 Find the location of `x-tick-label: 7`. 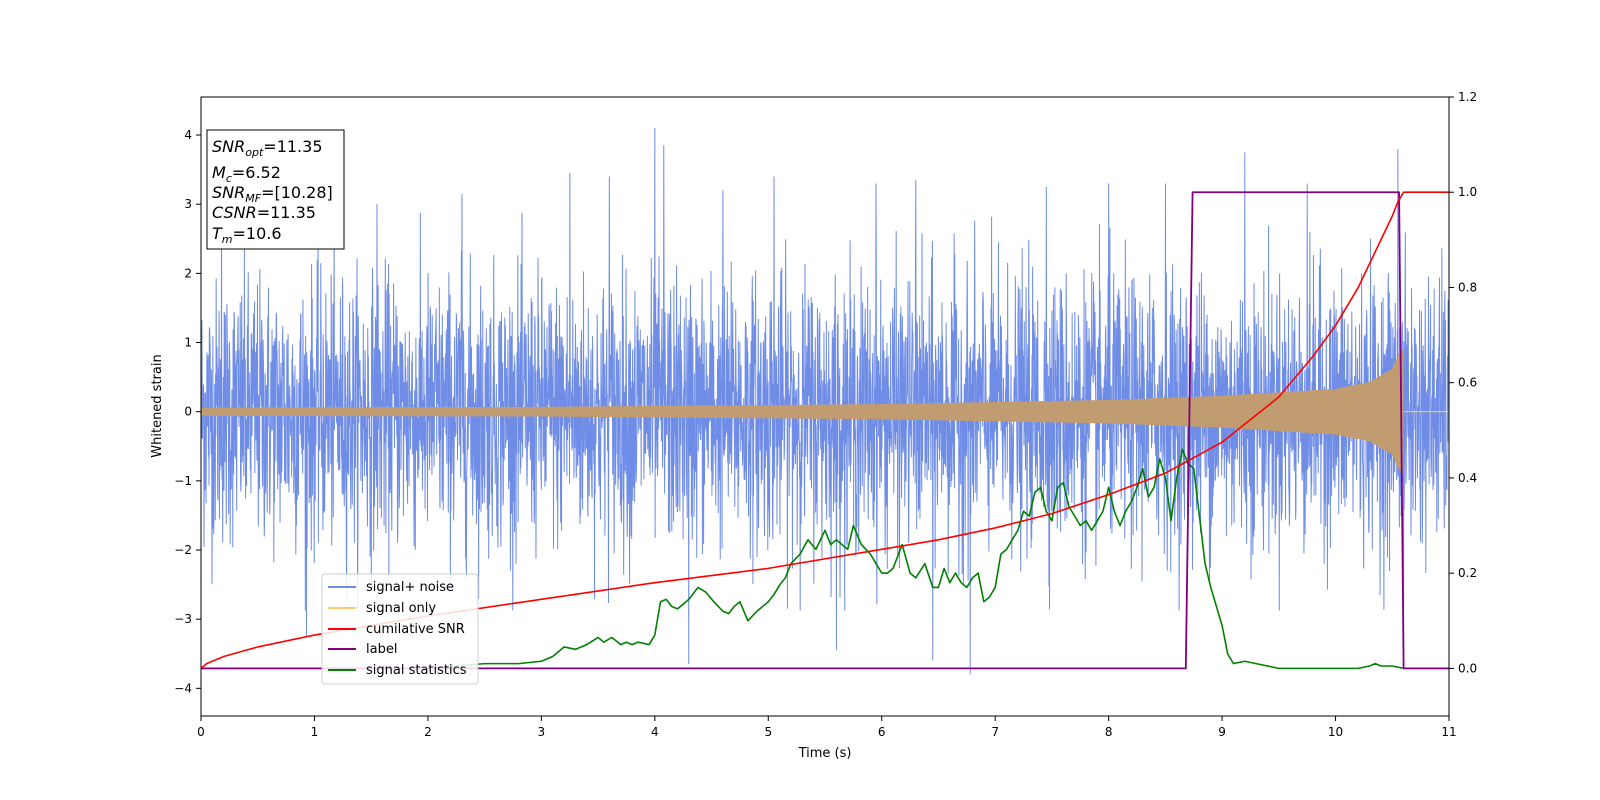

x-tick-label: 7 is located at coordinates (995, 732).